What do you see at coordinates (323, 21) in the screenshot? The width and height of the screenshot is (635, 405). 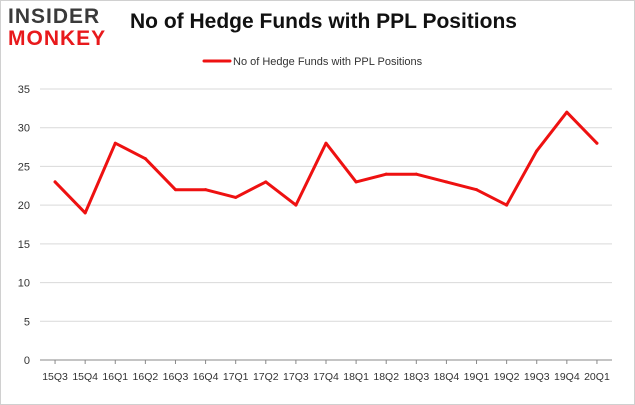 I see `chart-title: No of Hedge Funds with PPL Positions` at bounding box center [323, 21].